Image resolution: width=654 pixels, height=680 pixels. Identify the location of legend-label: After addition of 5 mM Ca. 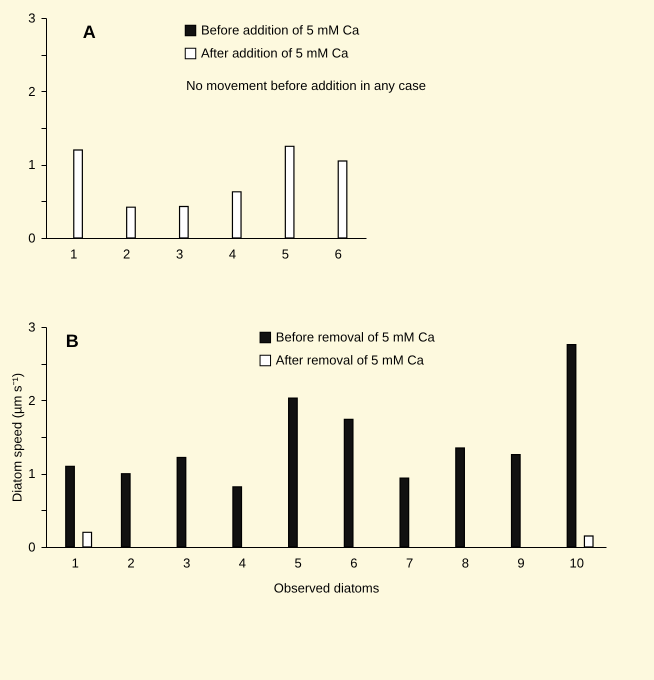
(275, 53).